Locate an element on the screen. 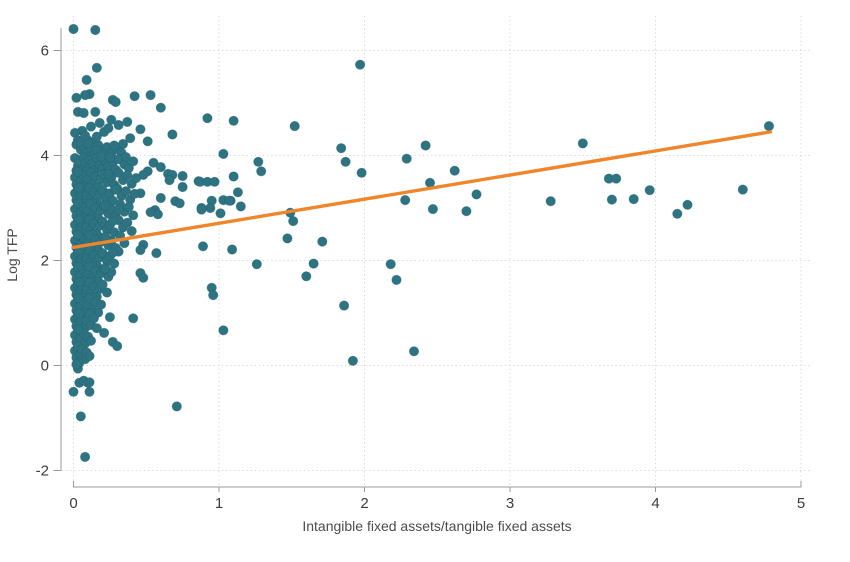 The image size is (850, 562). y-axis-title: Log TFP is located at coordinates (12, 254).